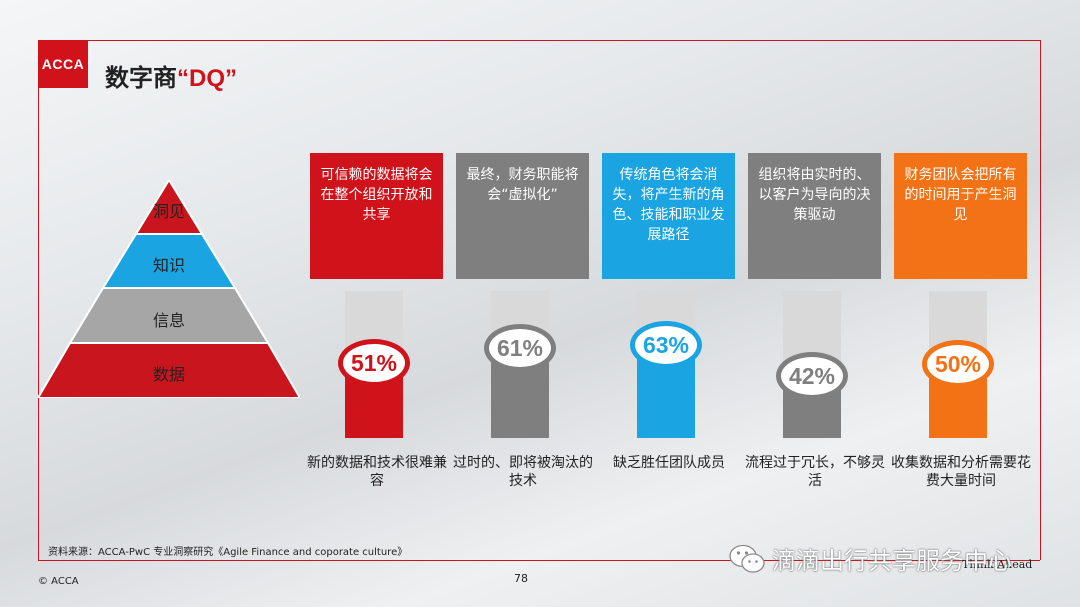 This screenshot has width=1080, height=607. Describe the element at coordinates (63, 64) in the screenshot. I see `acca-logo: ACCA` at that location.